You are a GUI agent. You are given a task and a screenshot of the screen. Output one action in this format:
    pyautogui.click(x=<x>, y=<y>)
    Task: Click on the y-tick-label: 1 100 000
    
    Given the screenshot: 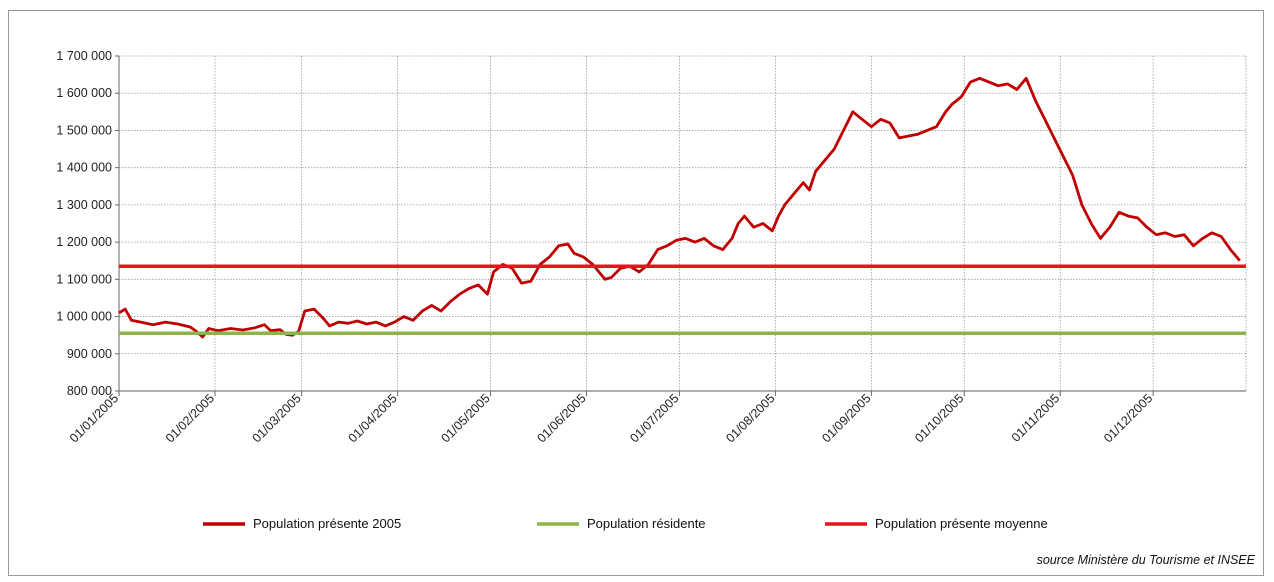 What is the action you would take?
    pyautogui.click(x=84, y=279)
    